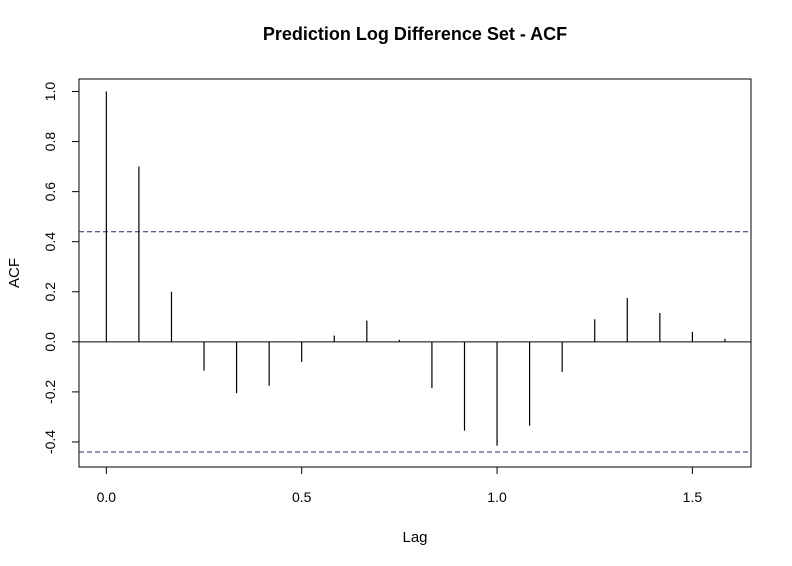  I want to click on y-tick-label: -0.2, so click(50, 392).